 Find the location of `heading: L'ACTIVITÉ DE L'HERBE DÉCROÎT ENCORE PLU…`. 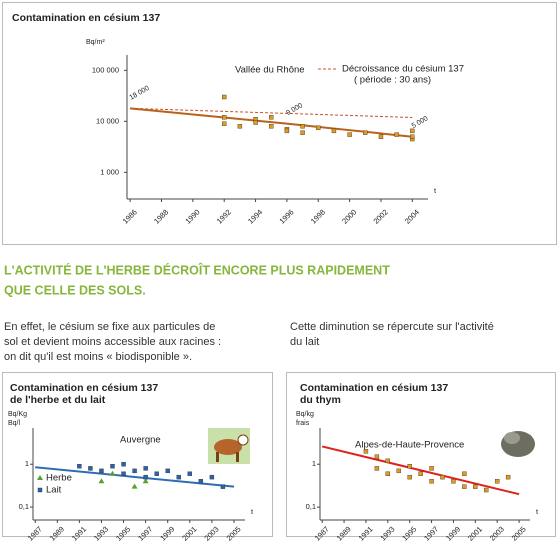

heading: L'ACTIVITÉ DE L'HERBE DÉCROÎT ENCORE PLU… is located at coordinates (197, 269).